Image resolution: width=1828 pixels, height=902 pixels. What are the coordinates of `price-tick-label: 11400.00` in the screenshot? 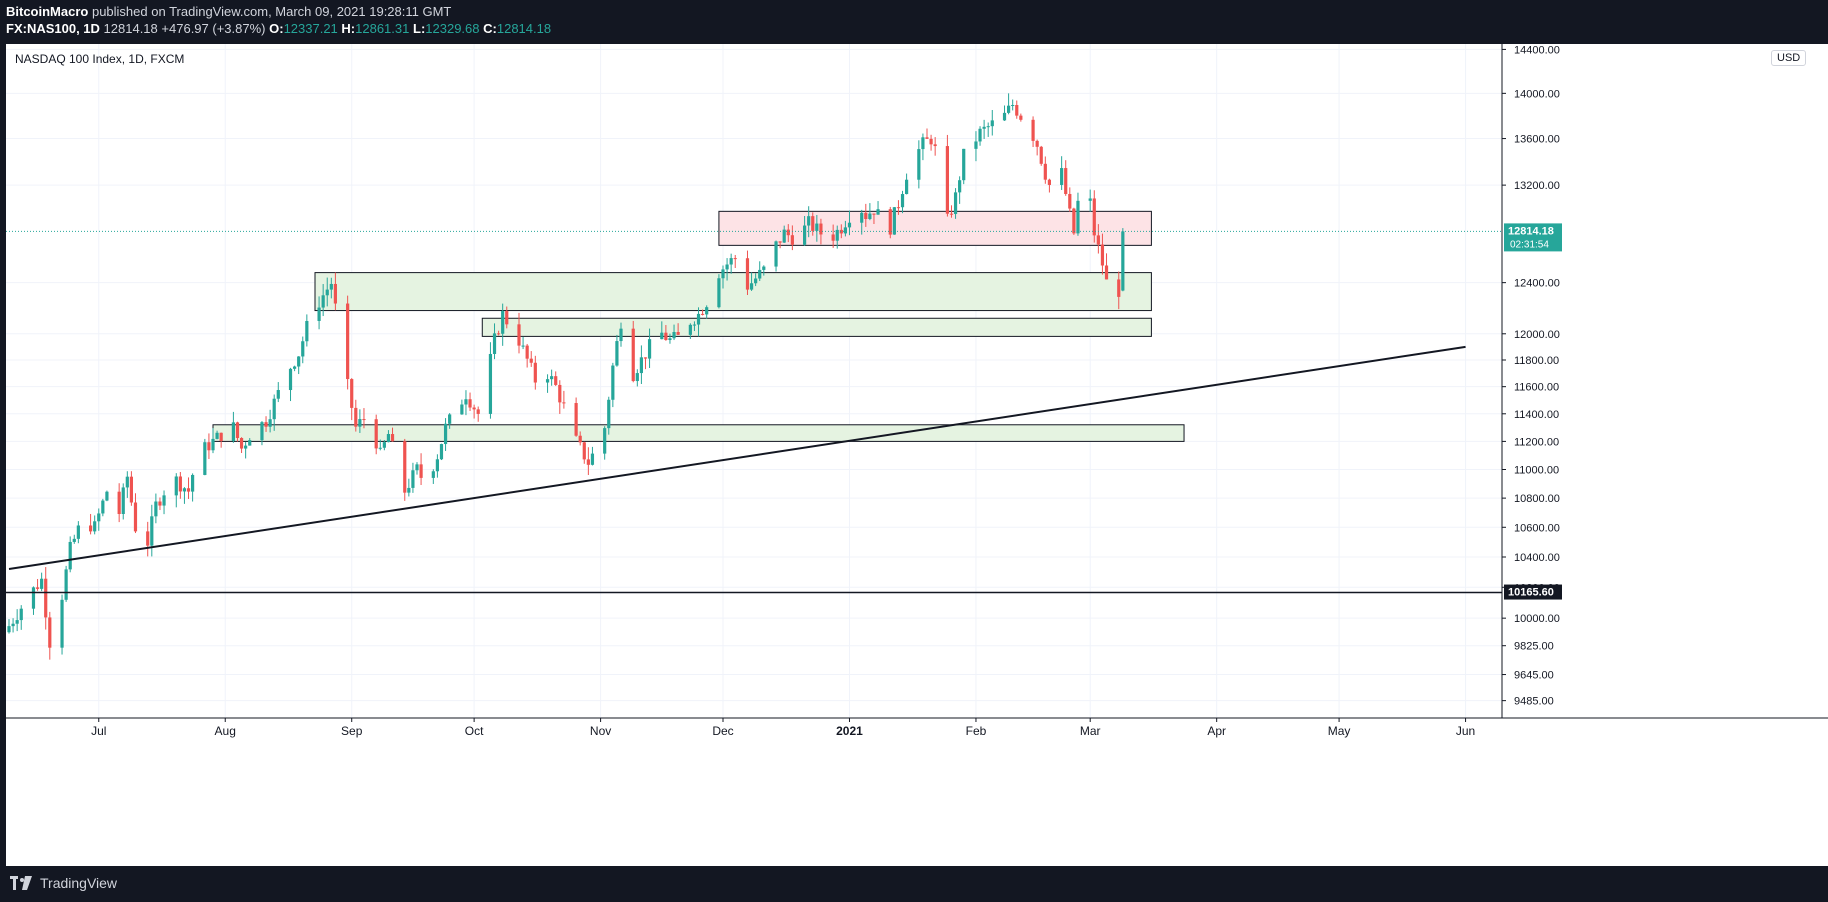 It's located at (1536, 415).